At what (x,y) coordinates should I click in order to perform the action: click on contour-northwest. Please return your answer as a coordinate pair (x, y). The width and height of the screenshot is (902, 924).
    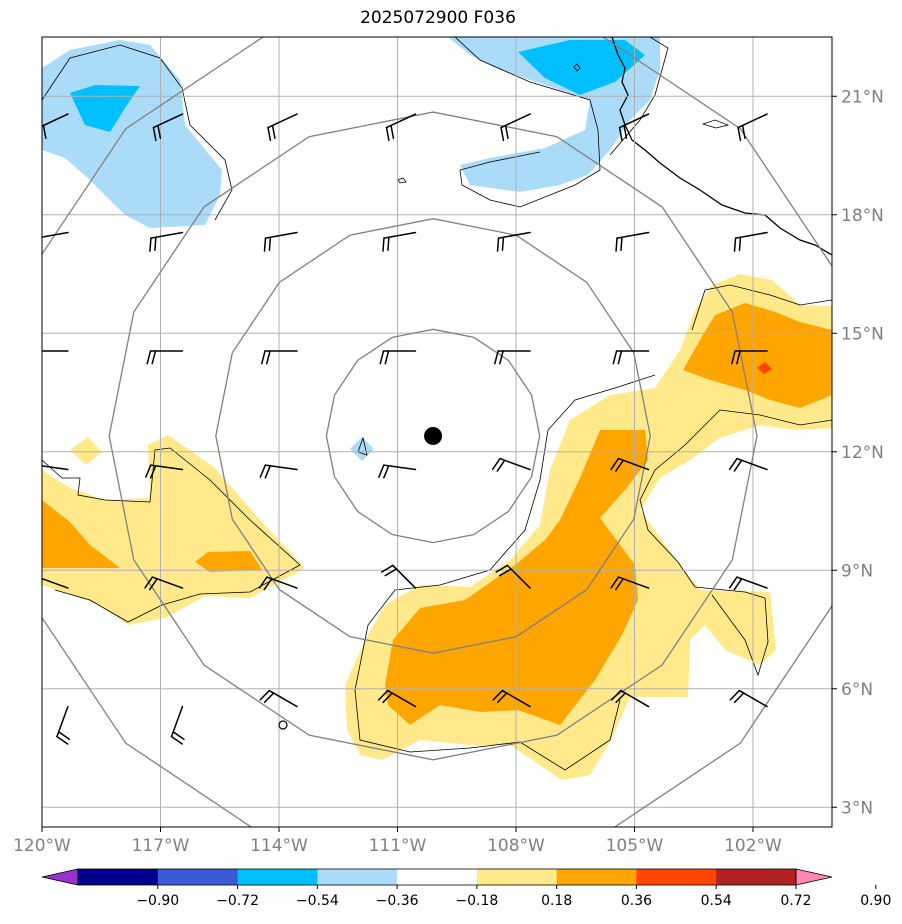
    Looking at the image, I should click on (137, 132).